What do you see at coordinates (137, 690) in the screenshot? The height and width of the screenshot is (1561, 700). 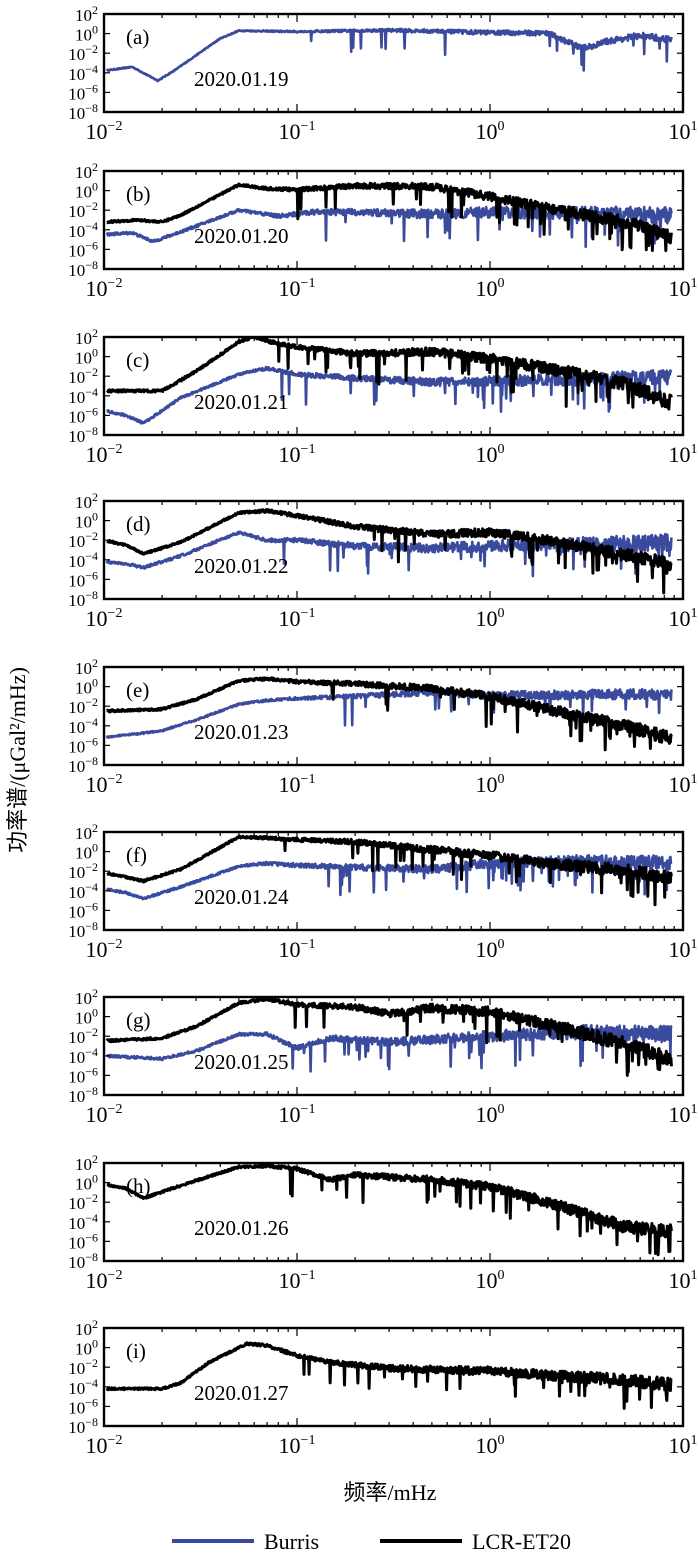 I see `panel-label: (e)` at bounding box center [137, 690].